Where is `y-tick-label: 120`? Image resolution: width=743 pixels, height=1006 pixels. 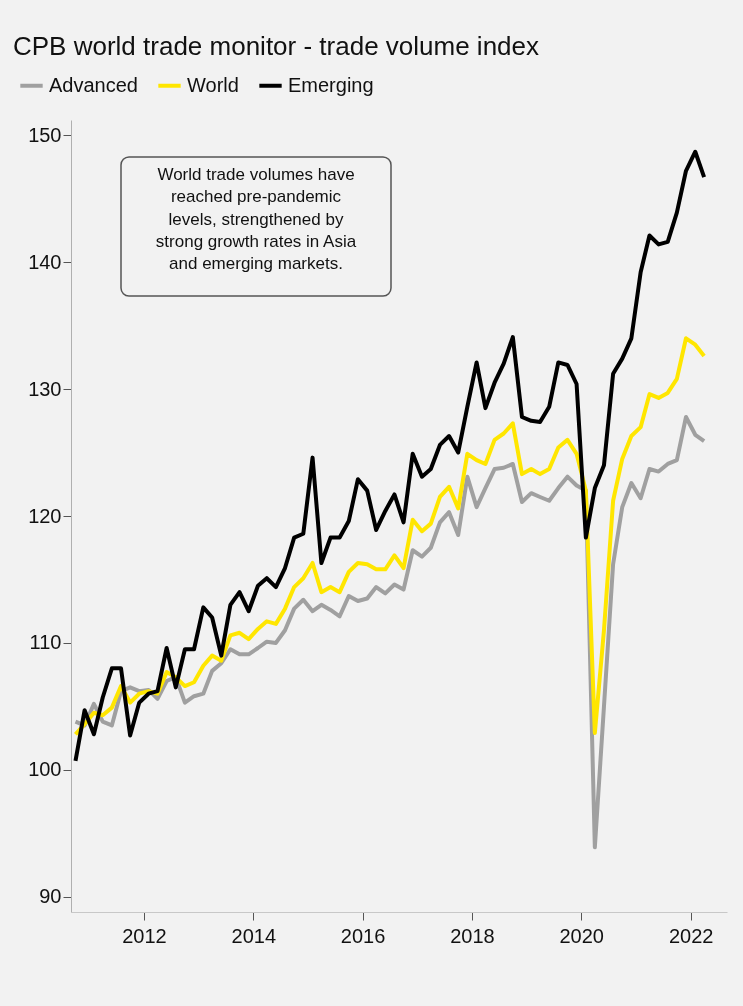
y-tick-label: 120 is located at coordinates (45, 515).